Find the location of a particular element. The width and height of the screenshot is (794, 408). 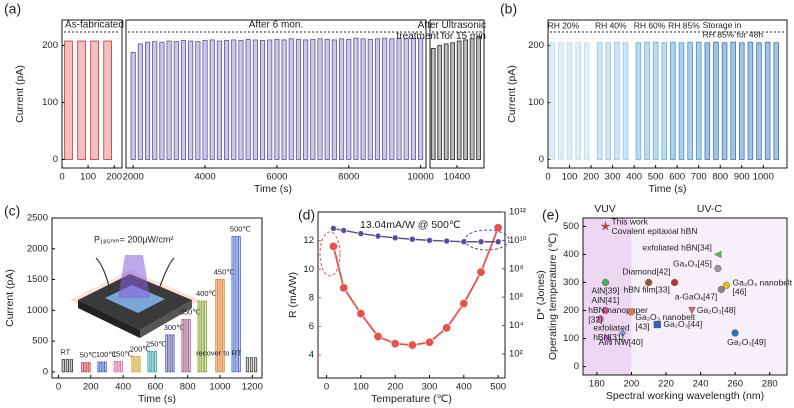

x-axis-label: Time (s) is located at coordinates (157, 399).